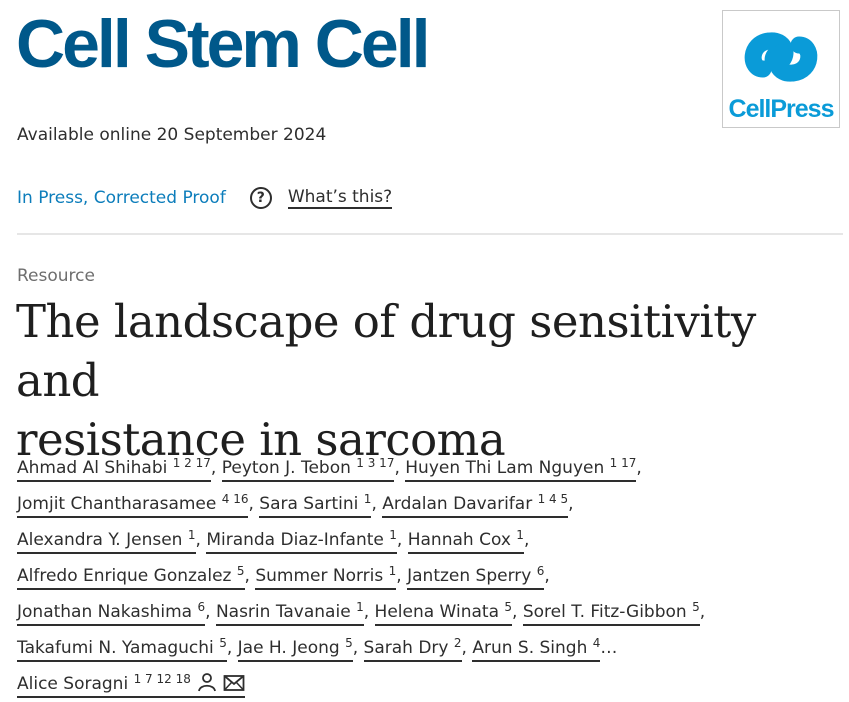 This screenshot has width=849, height=702. I want to click on in-press-status: In Press, Corrected Proof, so click(121, 198).